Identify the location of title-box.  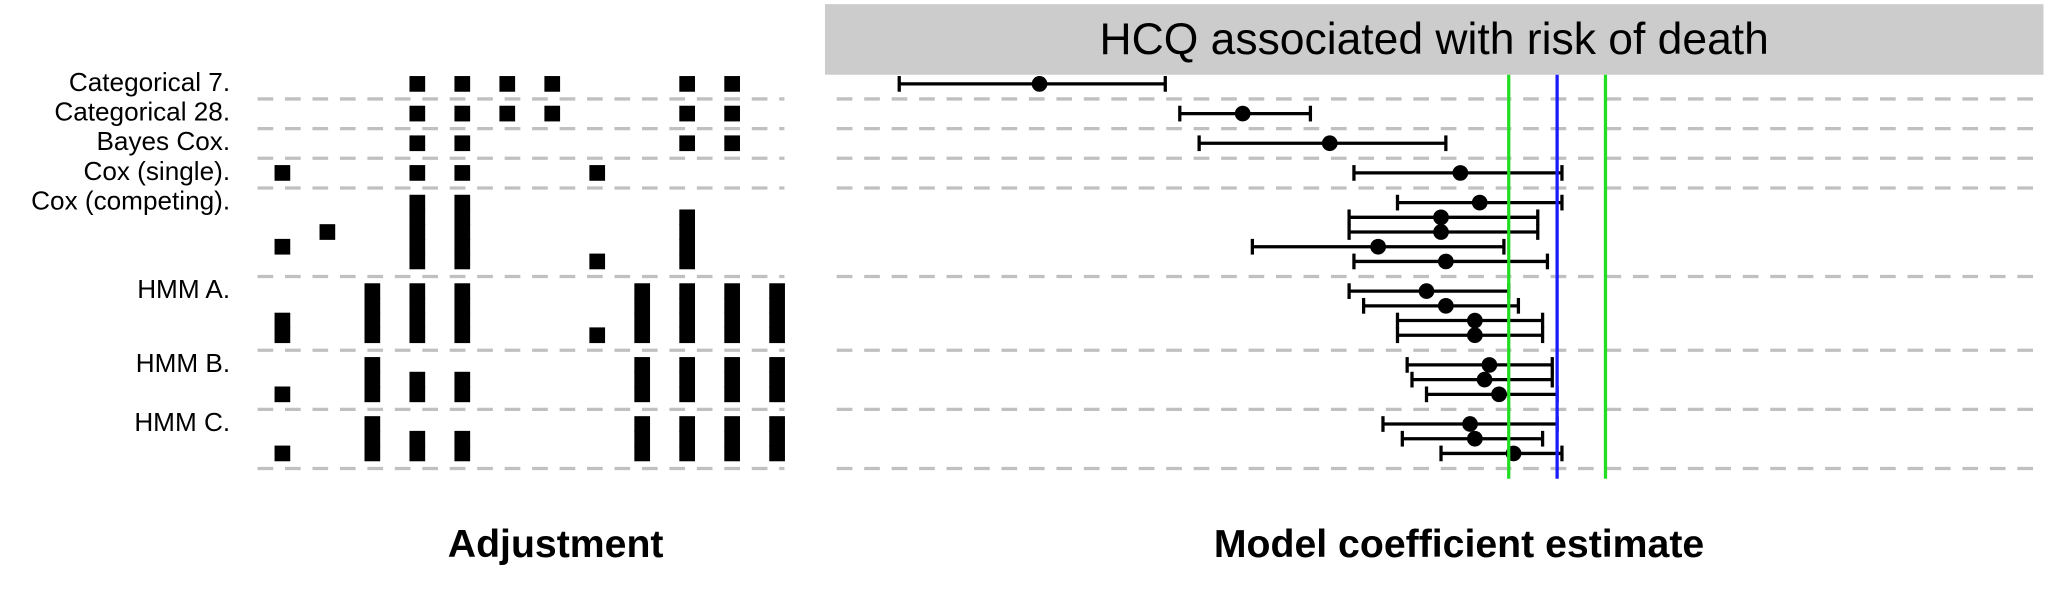
(1434, 39).